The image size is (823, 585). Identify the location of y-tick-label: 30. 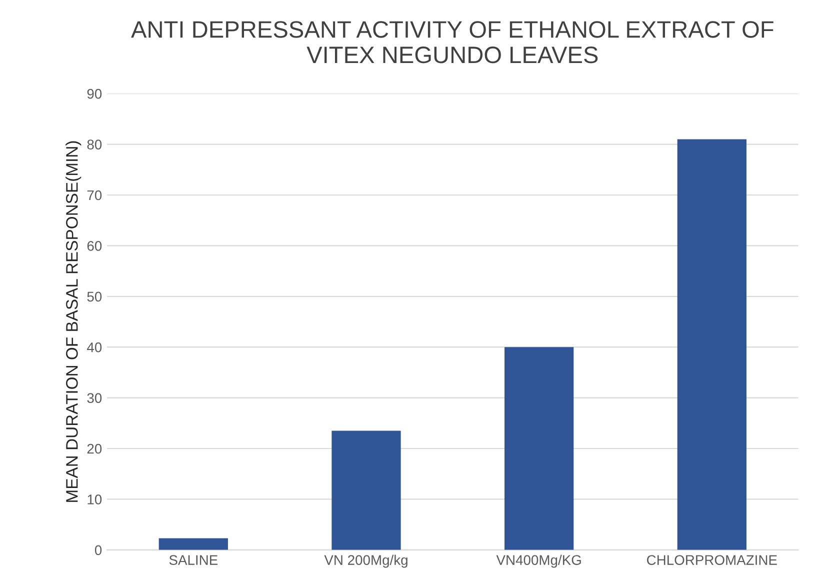
(94, 398).